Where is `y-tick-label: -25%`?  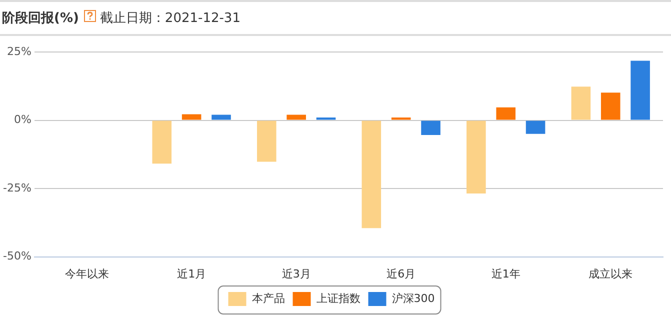
y-tick-label: -25% is located at coordinates (17, 187).